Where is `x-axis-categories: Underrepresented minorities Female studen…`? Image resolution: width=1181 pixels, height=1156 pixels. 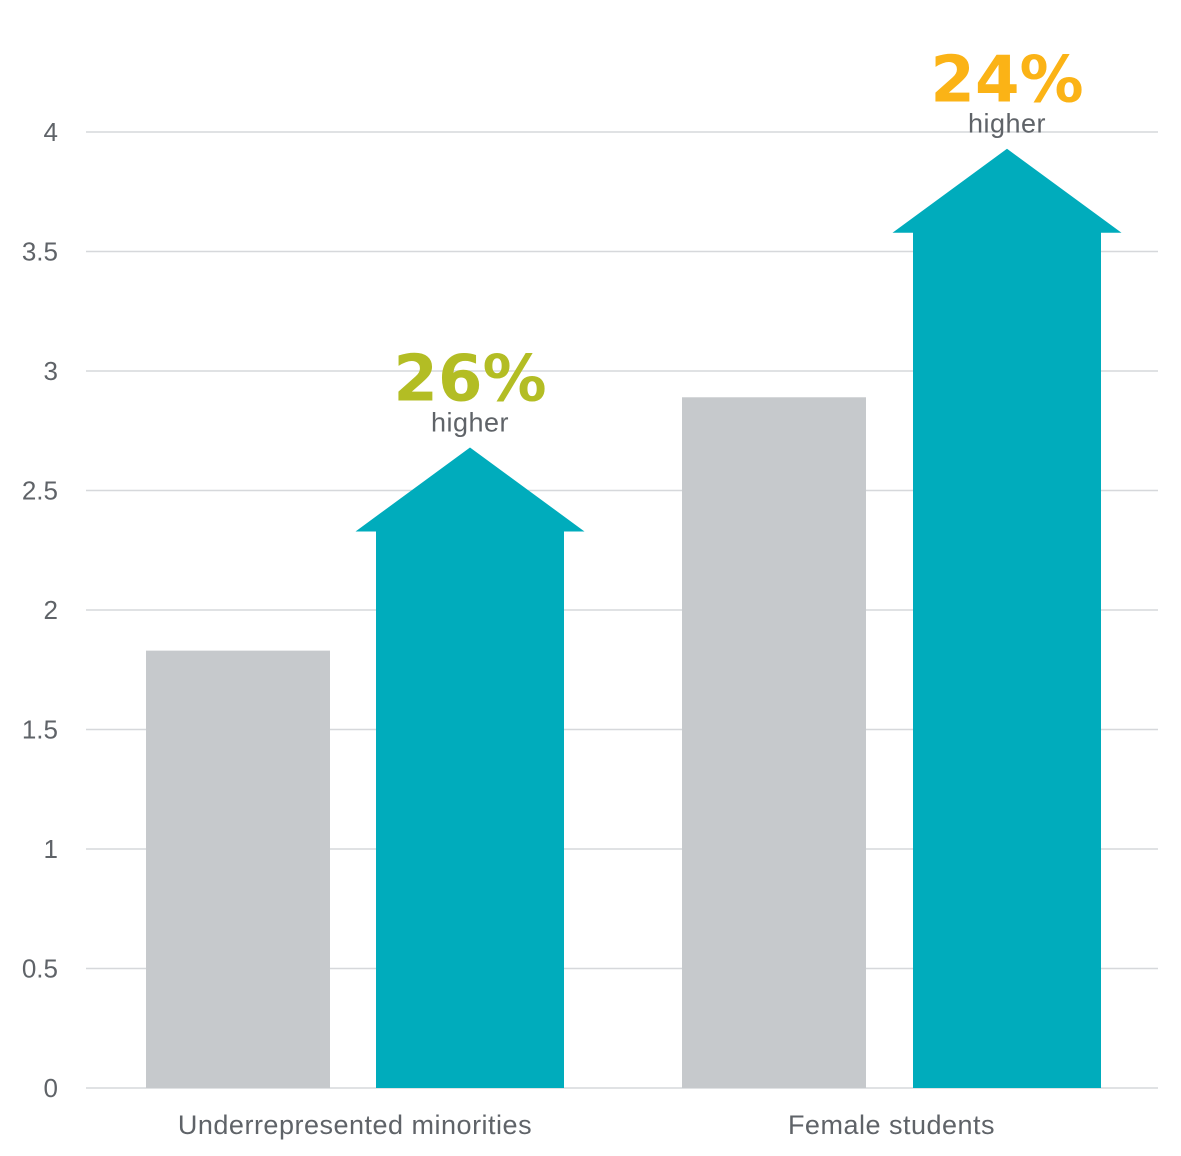
x-axis-categories: Underrepresented minorities Female studen… is located at coordinates (586, 1125).